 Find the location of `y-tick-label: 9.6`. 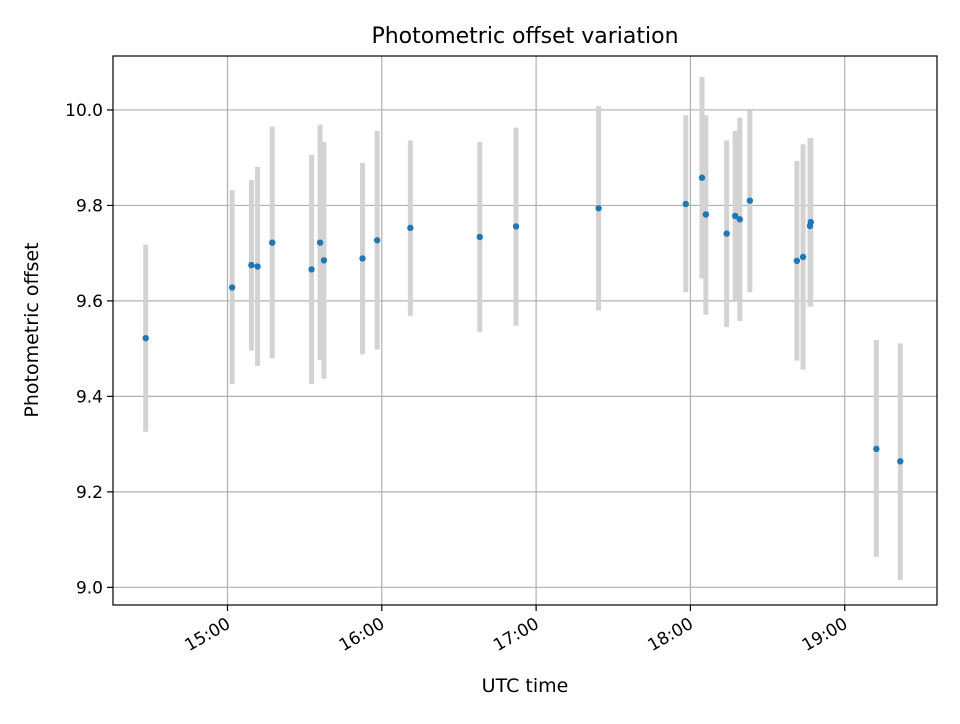

y-tick-label: 9.6 is located at coordinates (89, 302).